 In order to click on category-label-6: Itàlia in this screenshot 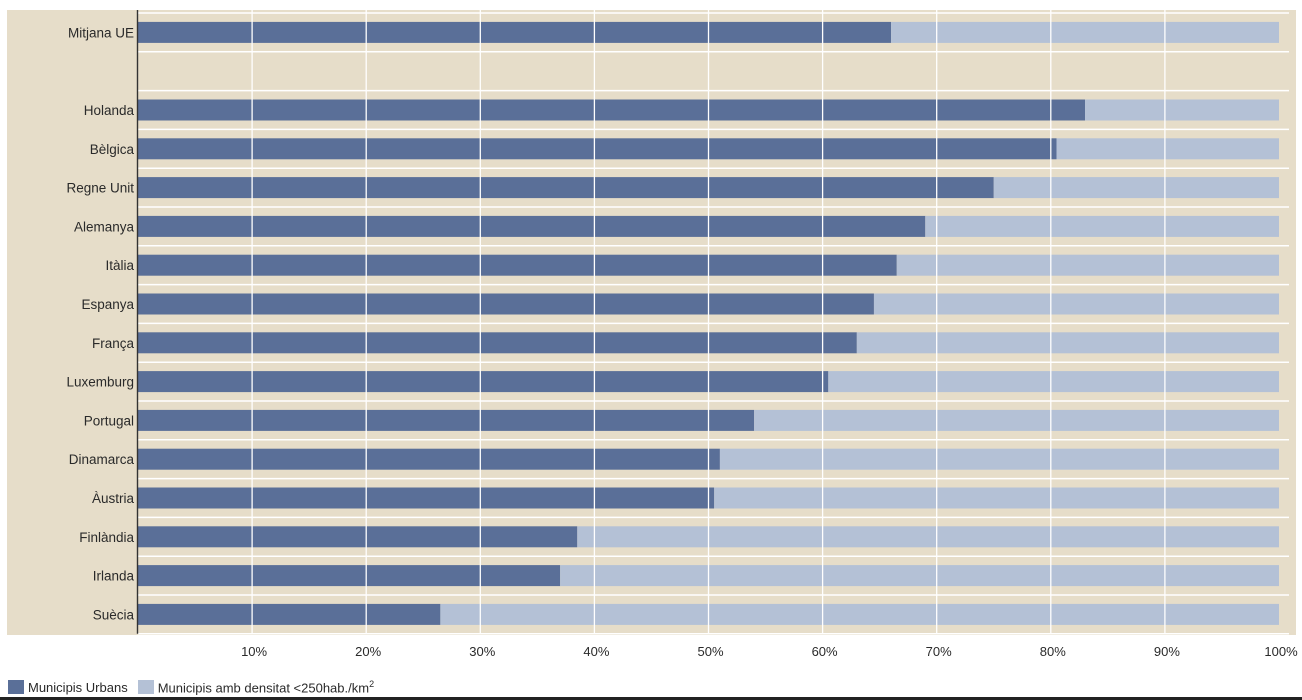, I will do `click(119, 265)`.